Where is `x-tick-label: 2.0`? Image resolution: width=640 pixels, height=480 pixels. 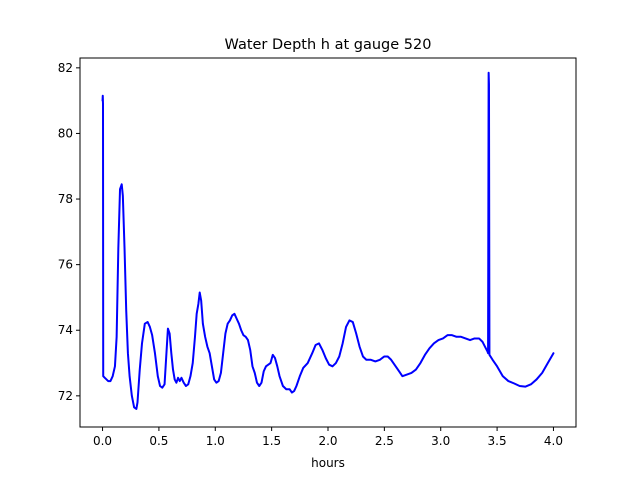
x-tick-label: 2.0 is located at coordinates (327, 441).